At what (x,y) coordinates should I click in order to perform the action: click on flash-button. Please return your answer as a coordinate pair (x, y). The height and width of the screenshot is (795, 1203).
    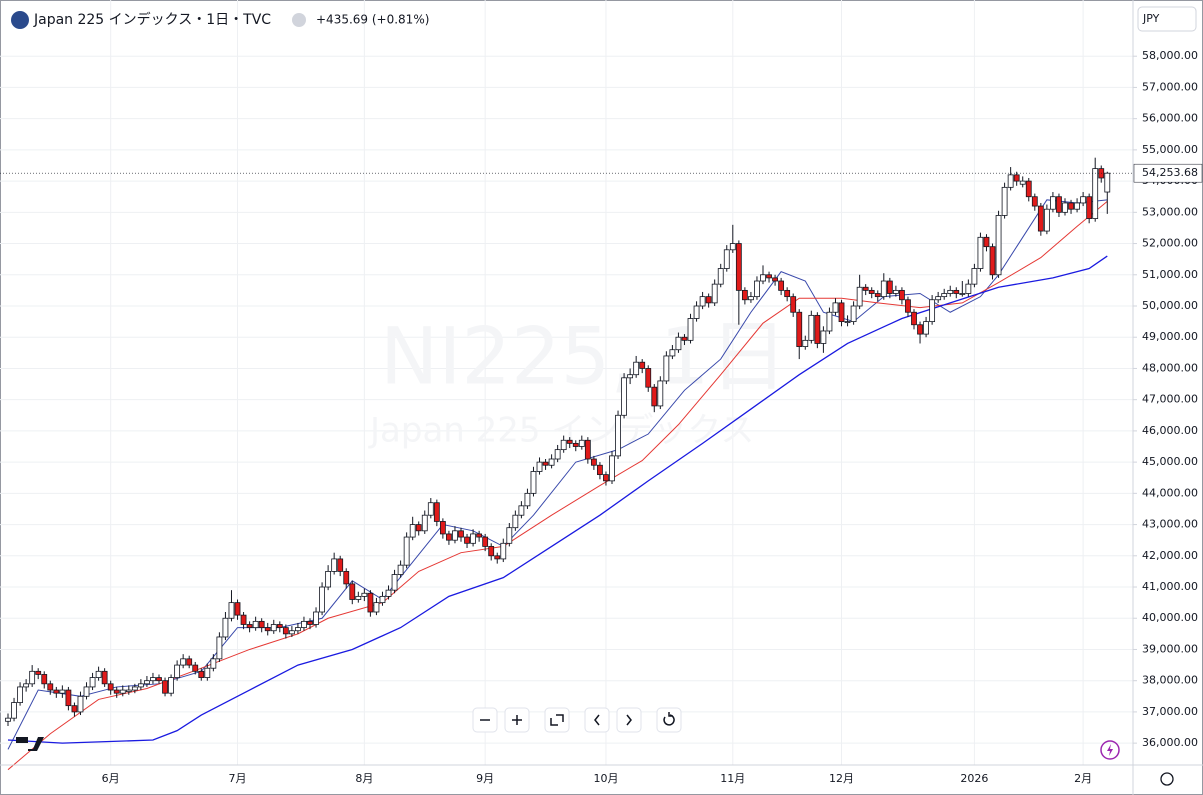
    Looking at the image, I should click on (1110, 750).